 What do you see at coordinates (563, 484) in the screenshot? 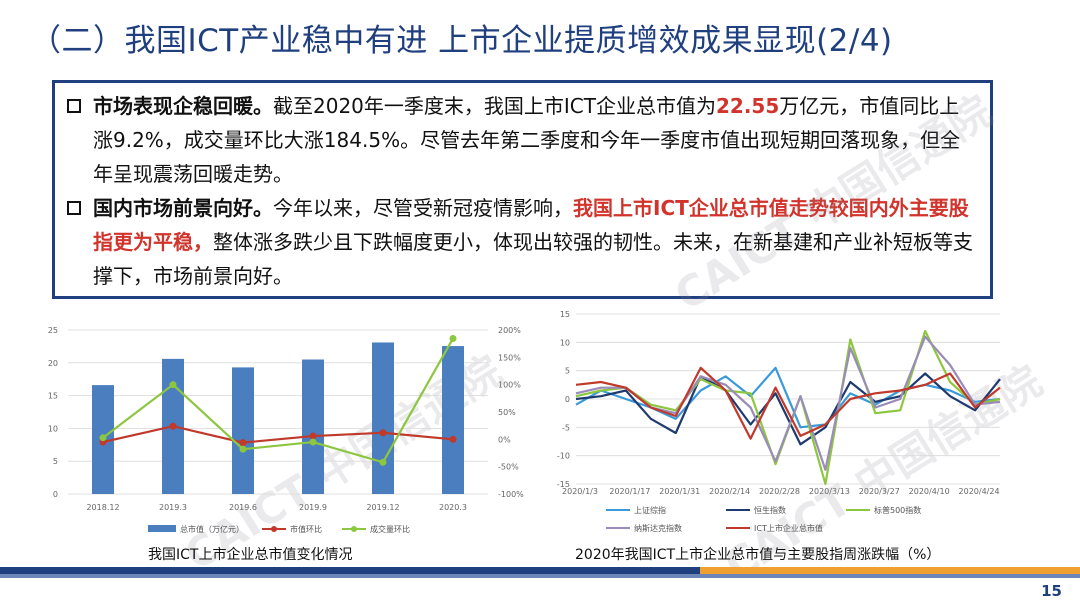
I see `y-tick-label: -15` at bounding box center [563, 484].